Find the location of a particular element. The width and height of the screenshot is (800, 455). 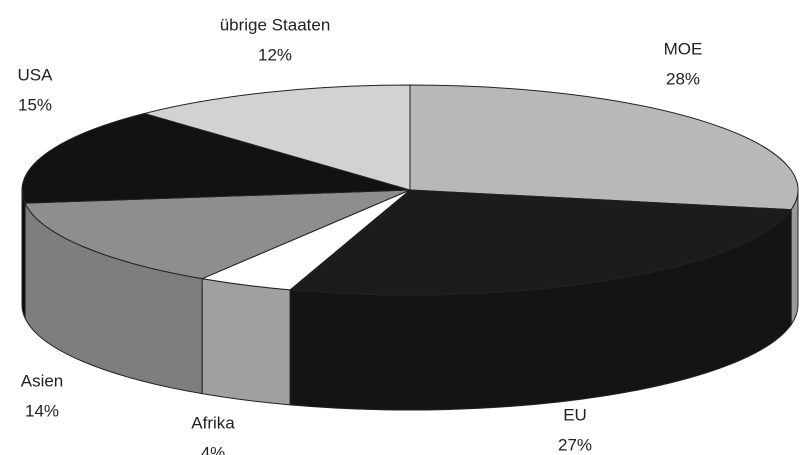

slice-label: USA is located at coordinates (36, 74).